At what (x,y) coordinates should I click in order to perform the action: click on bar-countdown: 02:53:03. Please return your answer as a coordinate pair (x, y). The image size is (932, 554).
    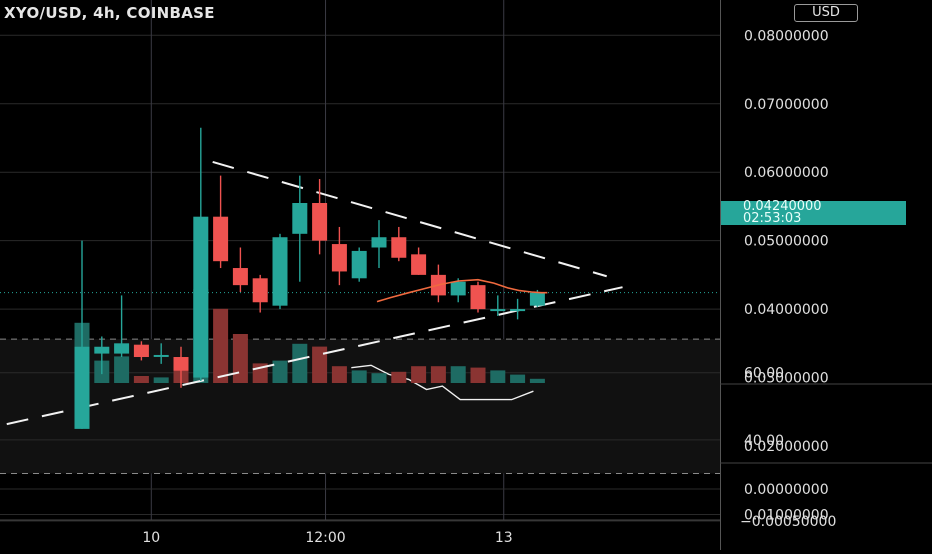
    Looking at the image, I should click on (772, 218).